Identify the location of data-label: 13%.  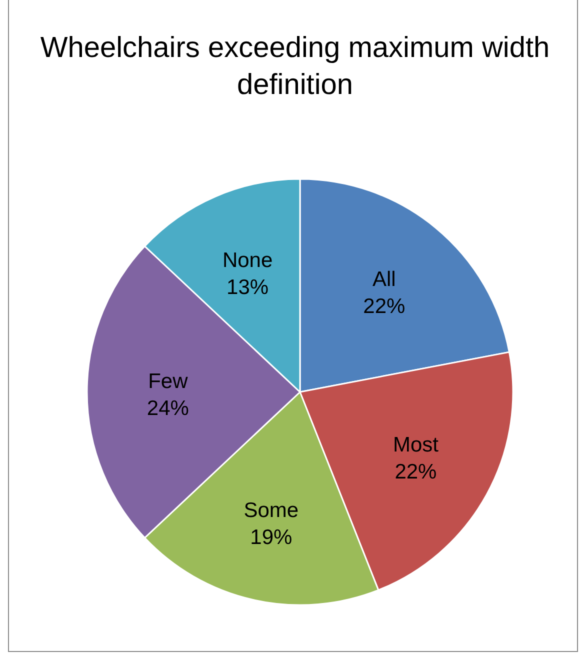
(247, 287).